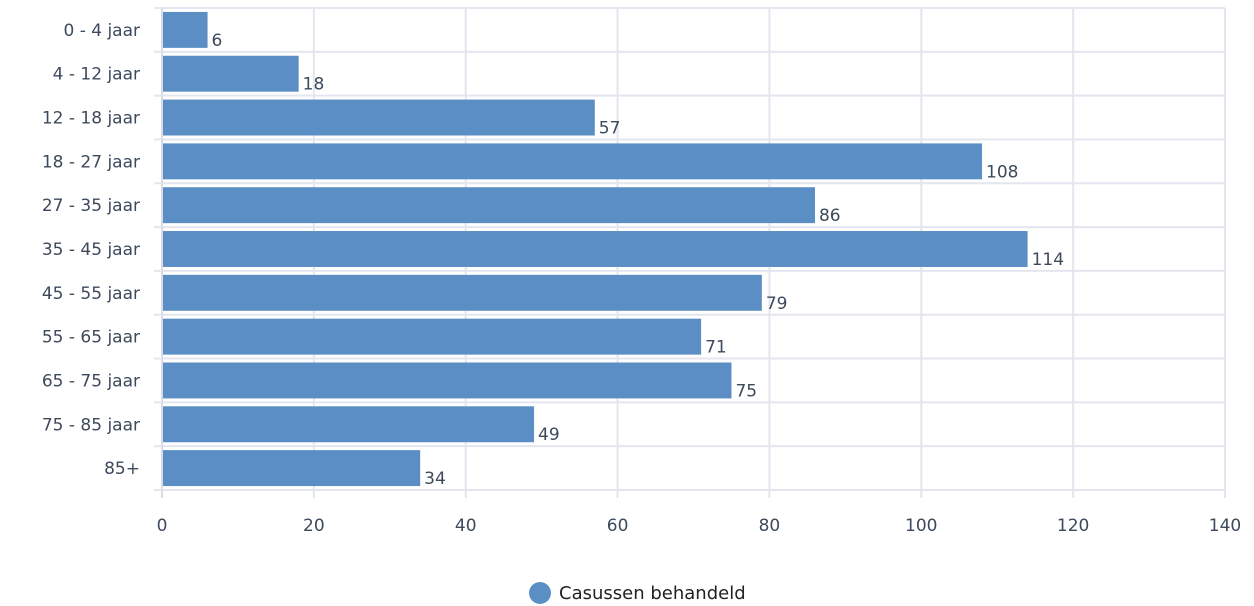  Describe the element at coordinates (830, 216) in the screenshot. I see `data-label: 86` at that location.